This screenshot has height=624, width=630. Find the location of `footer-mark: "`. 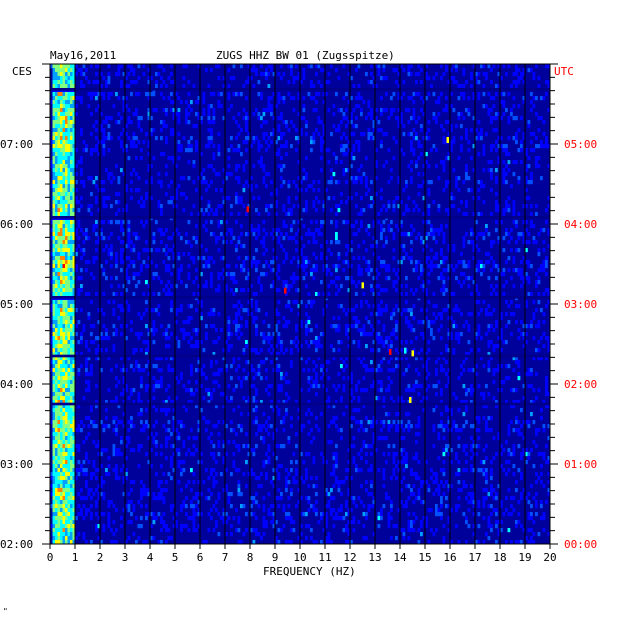

footer-mark: " is located at coordinates (5, 611).